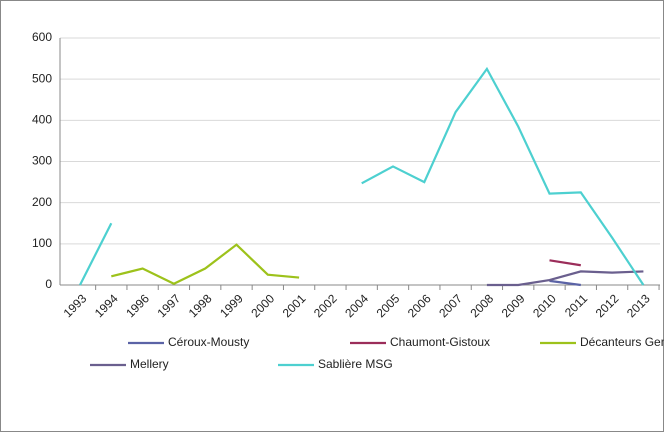 Image resolution: width=664 pixels, height=432 pixels. What do you see at coordinates (622, 342) in the screenshot?
I see `legend-label: Décanteurs Genappe` at bounding box center [622, 342].